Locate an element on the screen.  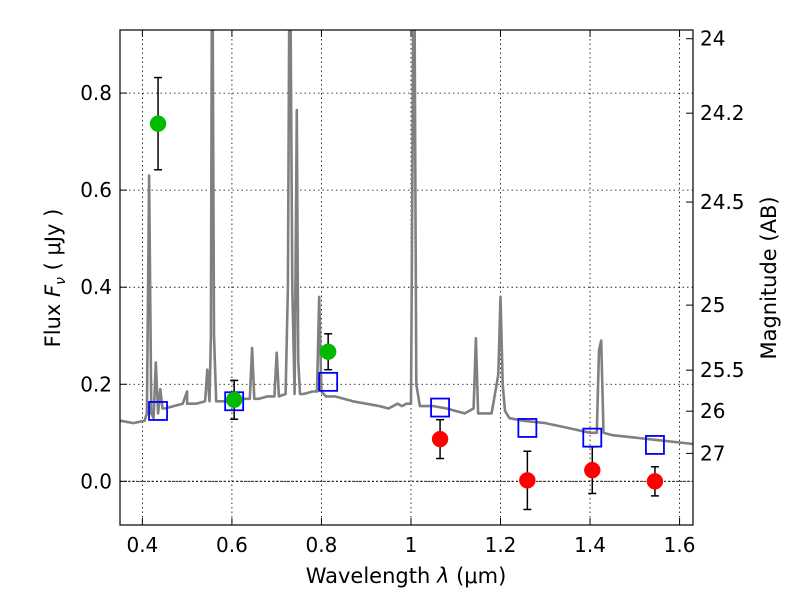
y-axis: 0.0 0.2 0.4 0.6 0.8 is located at coordinates (103, 287).